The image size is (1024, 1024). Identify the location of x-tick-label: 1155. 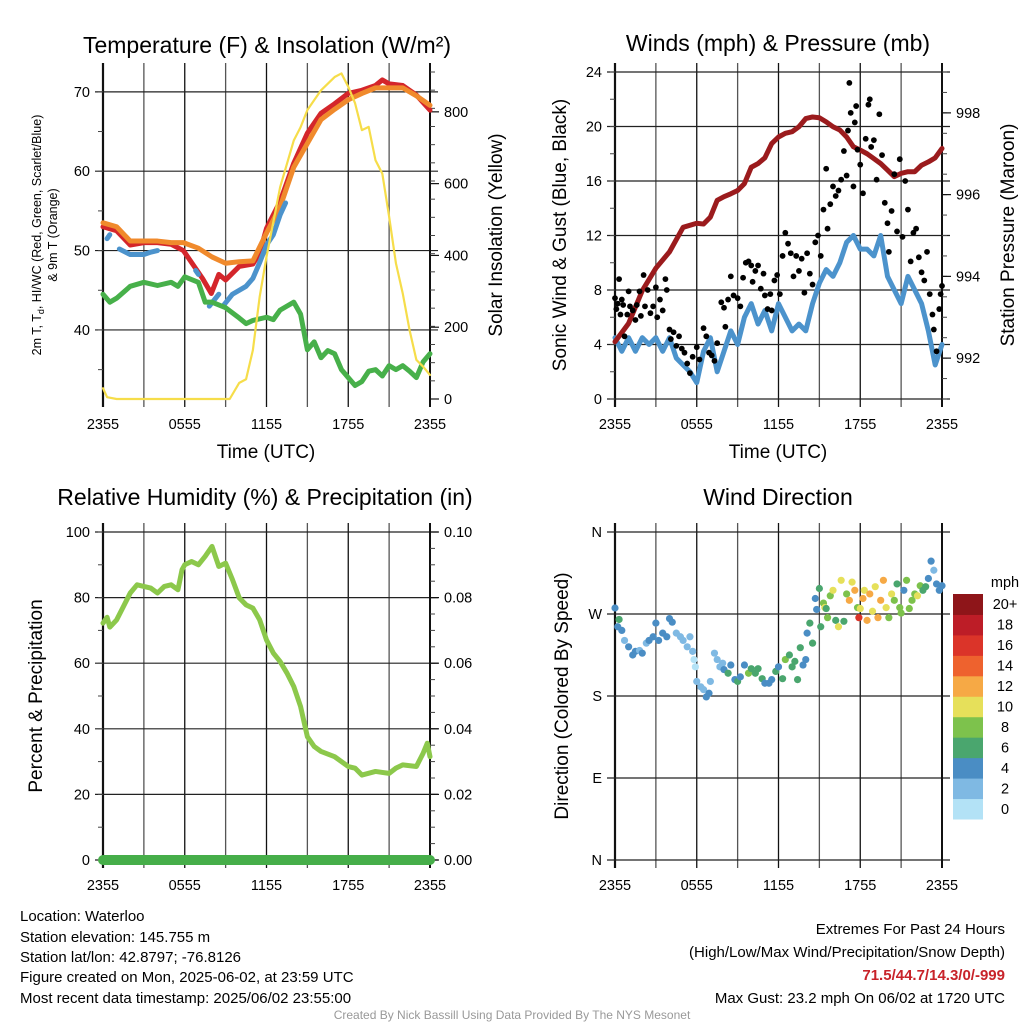
(266, 425).